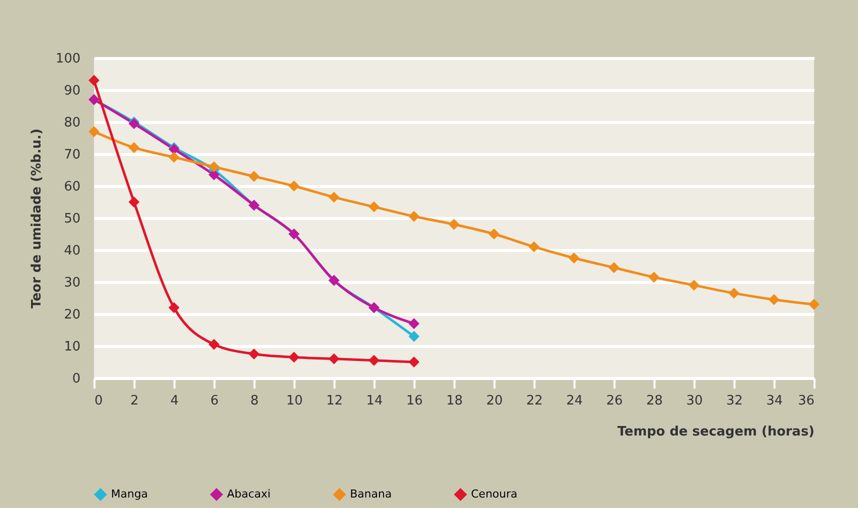 Image resolution: width=858 pixels, height=508 pixels. What do you see at coordinates (574, 401) in the screenshot?
I see `x-tick-label: 24` at bounding box center [574, 401].